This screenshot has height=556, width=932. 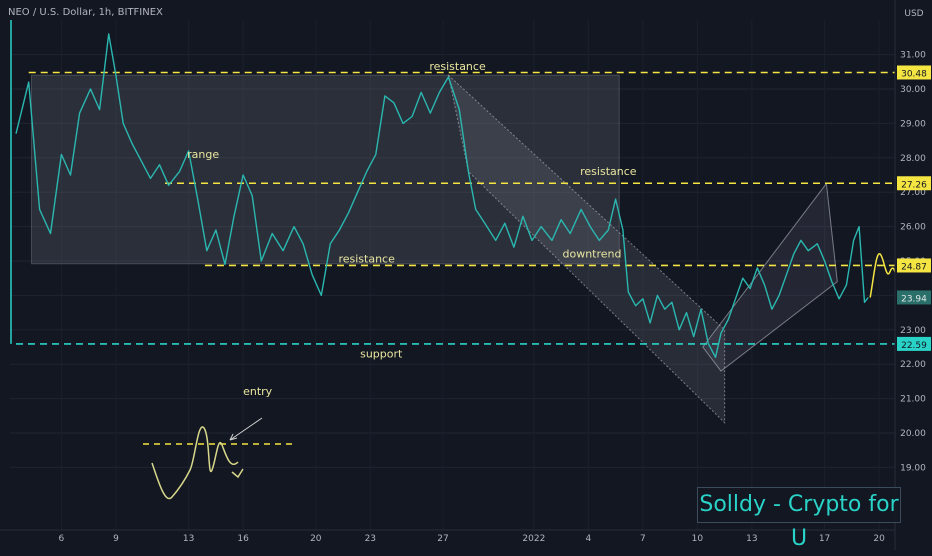 I want to click on entry-sketch, so click(x=218, y=458).